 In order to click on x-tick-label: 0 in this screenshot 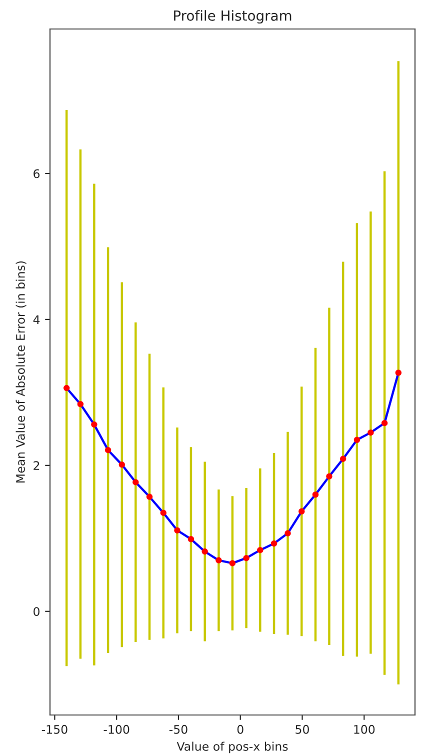, I will do `click(240, 729)`.